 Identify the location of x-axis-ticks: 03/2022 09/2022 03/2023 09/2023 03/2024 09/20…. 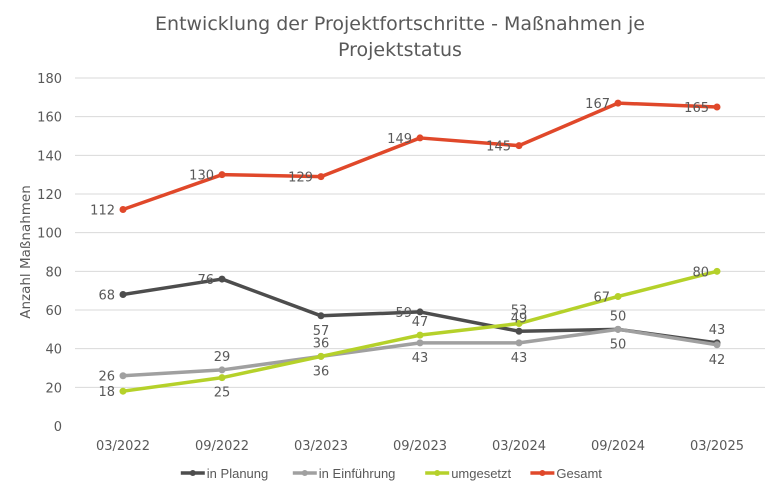
(420, 446).